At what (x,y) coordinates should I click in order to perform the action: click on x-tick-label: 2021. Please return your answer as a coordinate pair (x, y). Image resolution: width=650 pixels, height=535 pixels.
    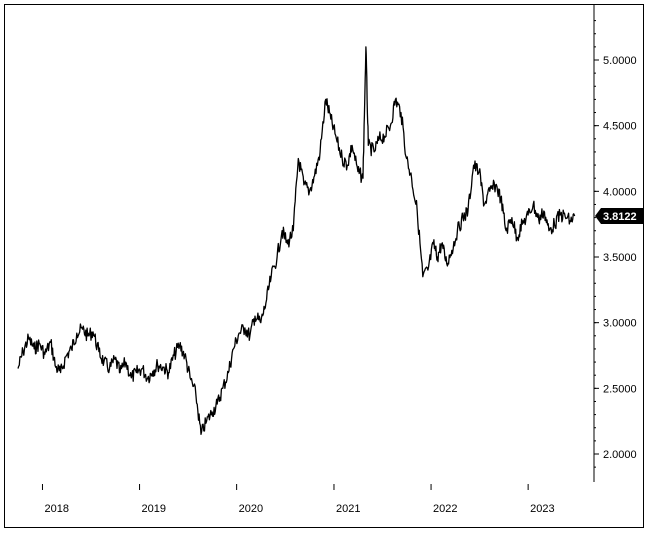
    Looking at the image, I should click on (348, 509).